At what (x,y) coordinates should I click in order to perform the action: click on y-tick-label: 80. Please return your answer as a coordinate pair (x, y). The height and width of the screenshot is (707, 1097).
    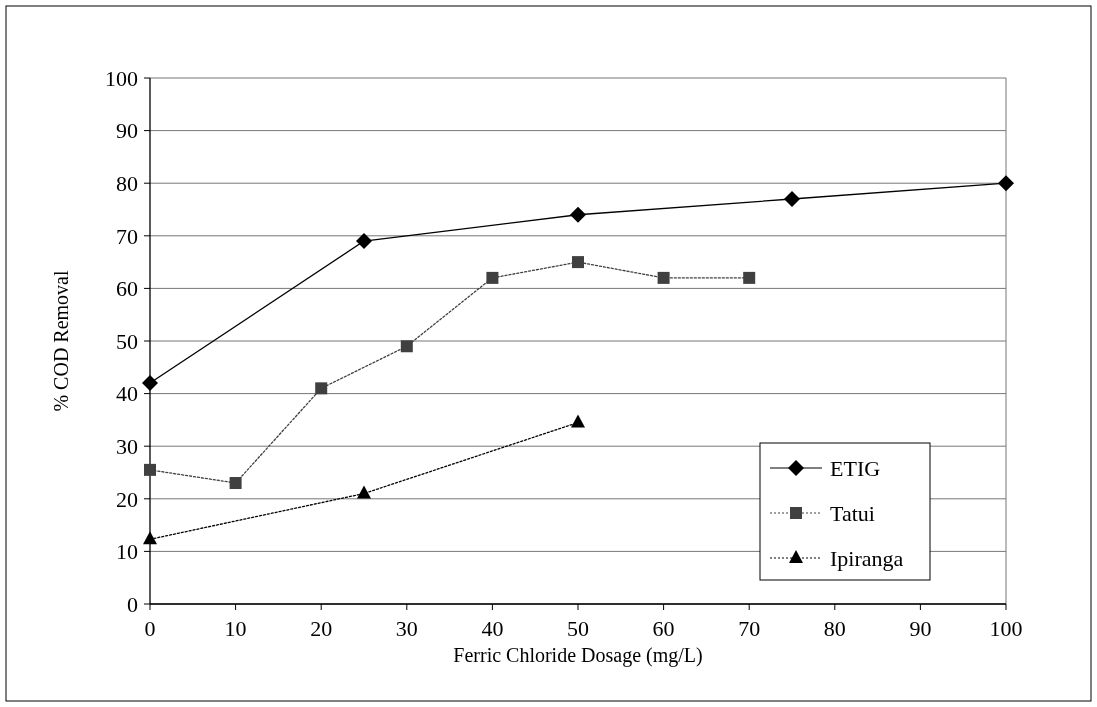
    Looking at the image, I should click on (127, 183).